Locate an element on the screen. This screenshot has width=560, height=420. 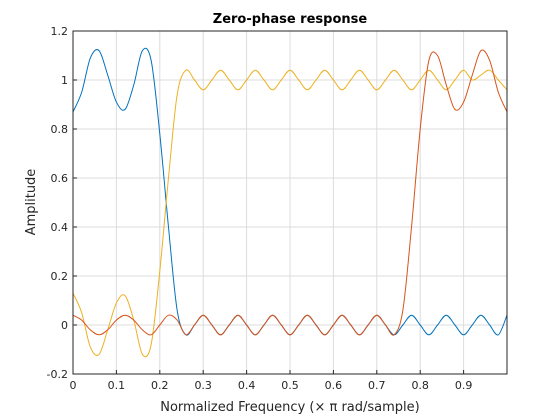
y-tick-label: 0.6 is located at coordinates (60, 178).